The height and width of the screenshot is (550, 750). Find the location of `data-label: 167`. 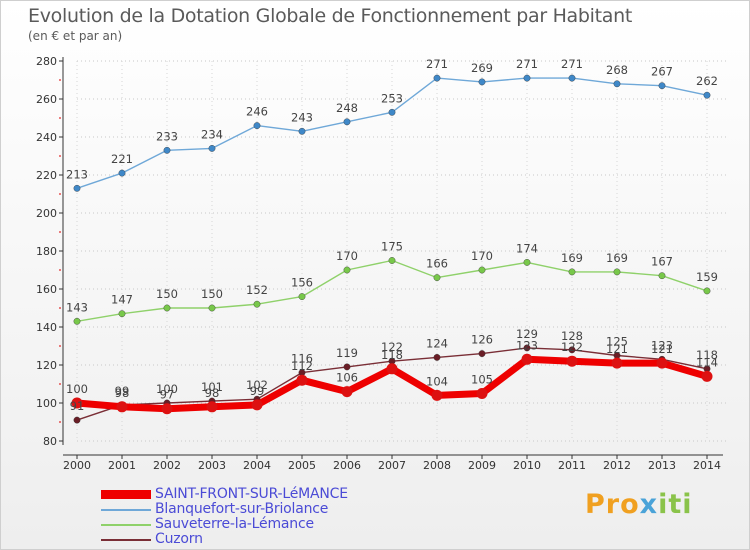

data-label: 167 is located at coordinates (662, 262).